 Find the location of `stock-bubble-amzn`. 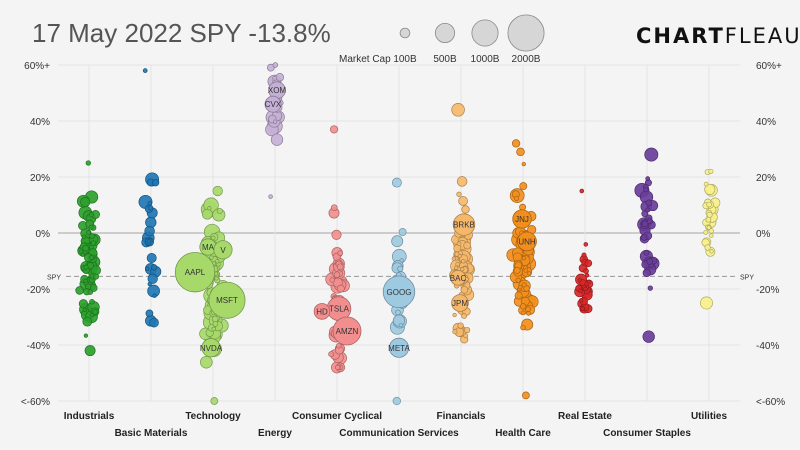

stock-bubble-amzn is located at coordinates (347, 331).